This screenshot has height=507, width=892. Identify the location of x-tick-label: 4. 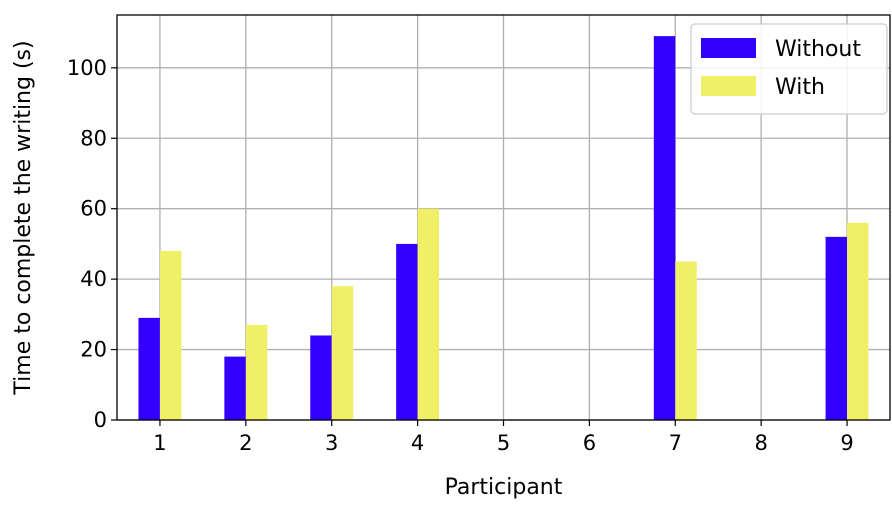
(417, 443).